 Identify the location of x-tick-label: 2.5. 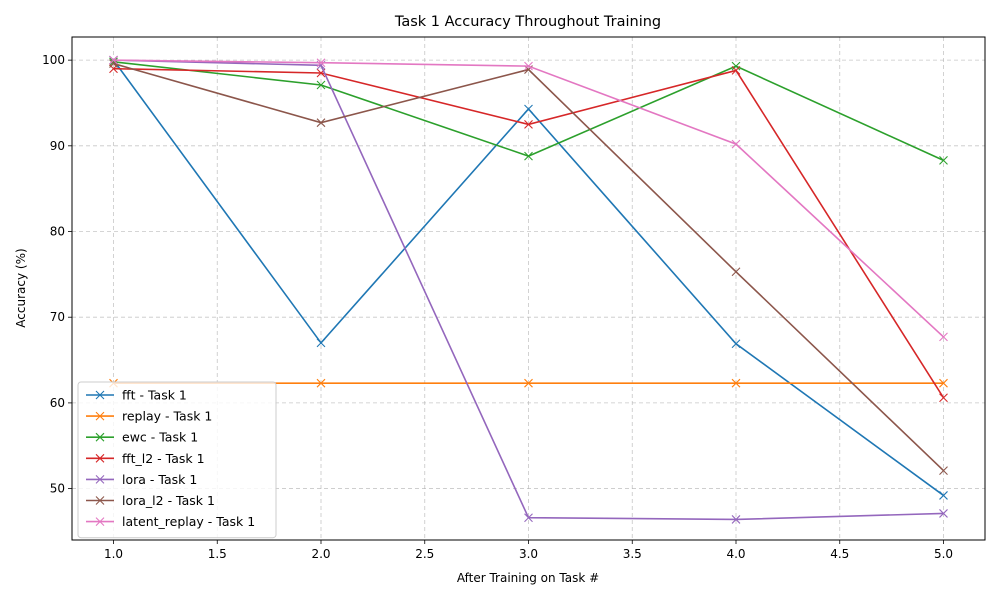
(424, 554).